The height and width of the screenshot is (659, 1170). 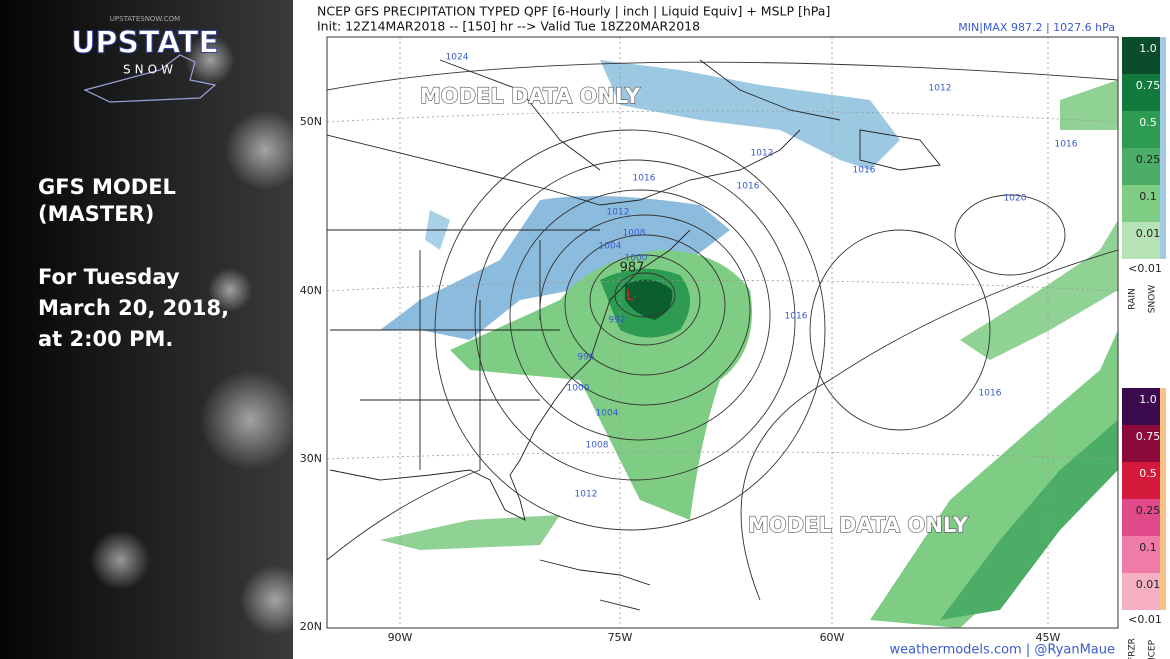 I want to click on lat-label: 50N, so click(x=311, y=121).